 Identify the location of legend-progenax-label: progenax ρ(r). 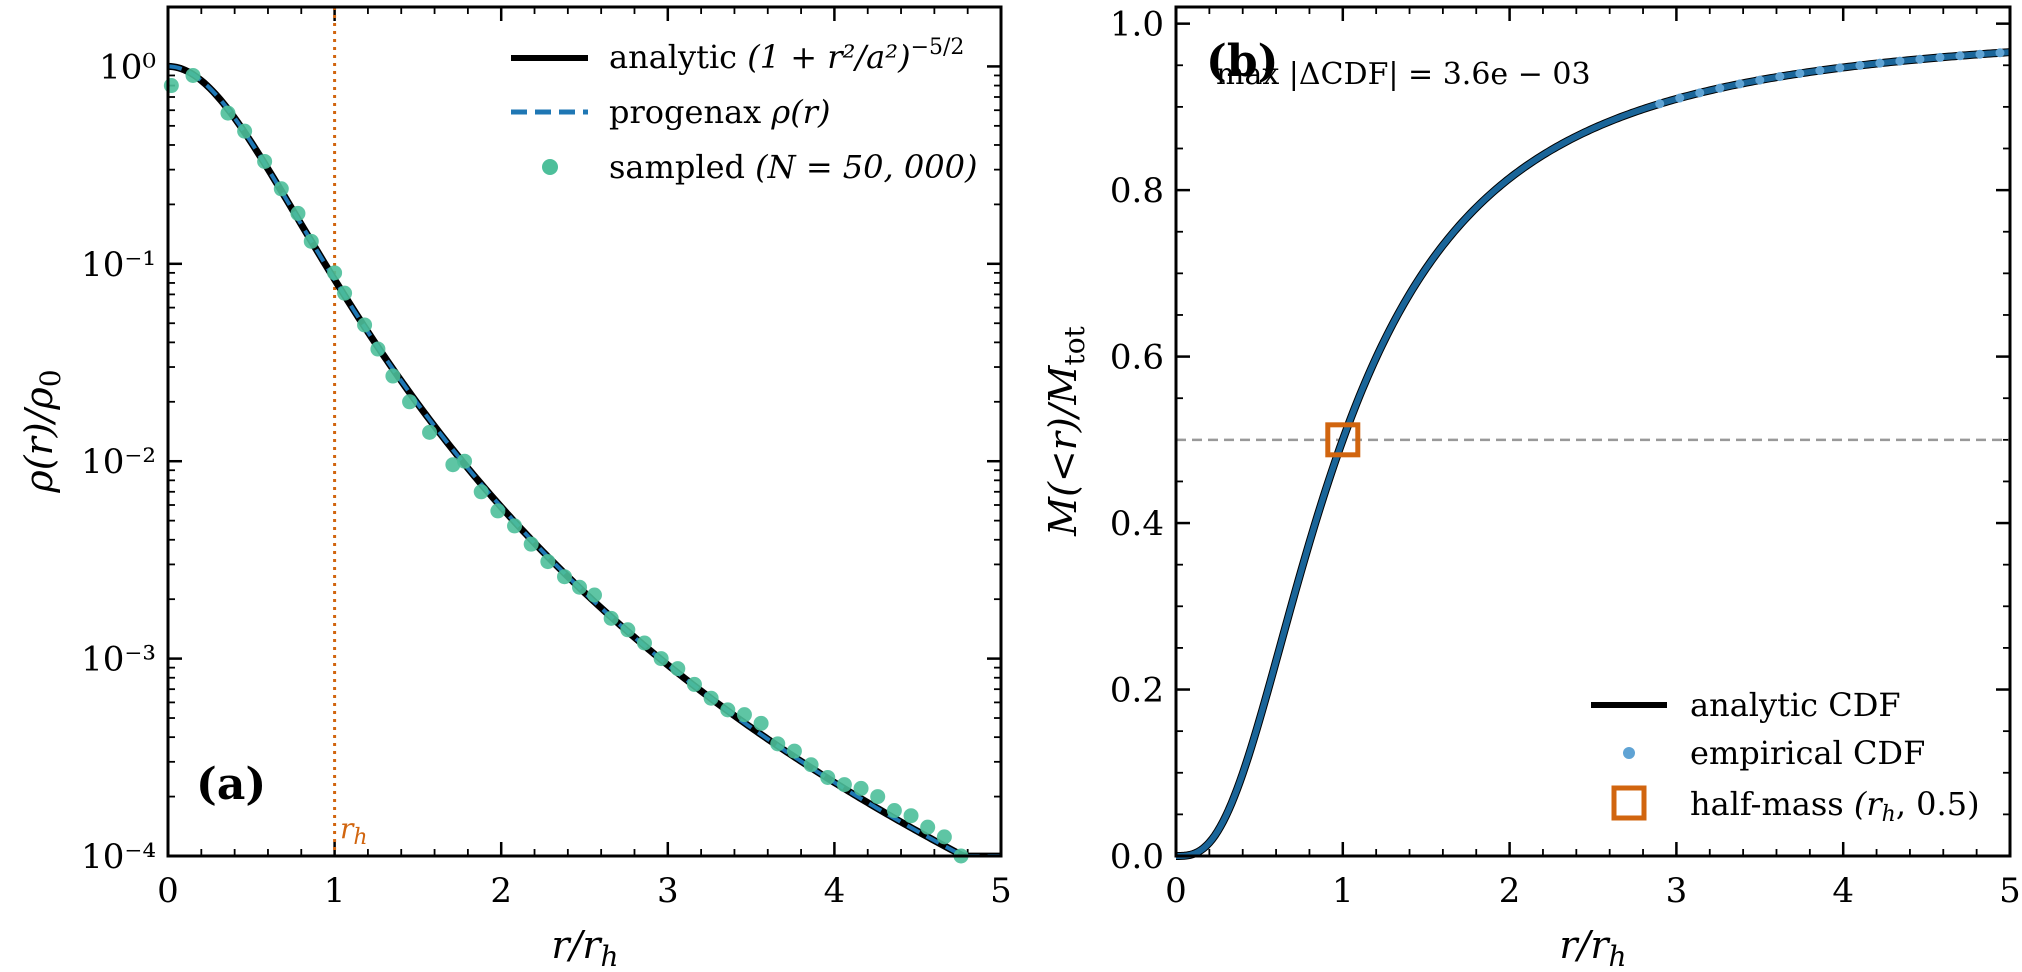
(719, 112).